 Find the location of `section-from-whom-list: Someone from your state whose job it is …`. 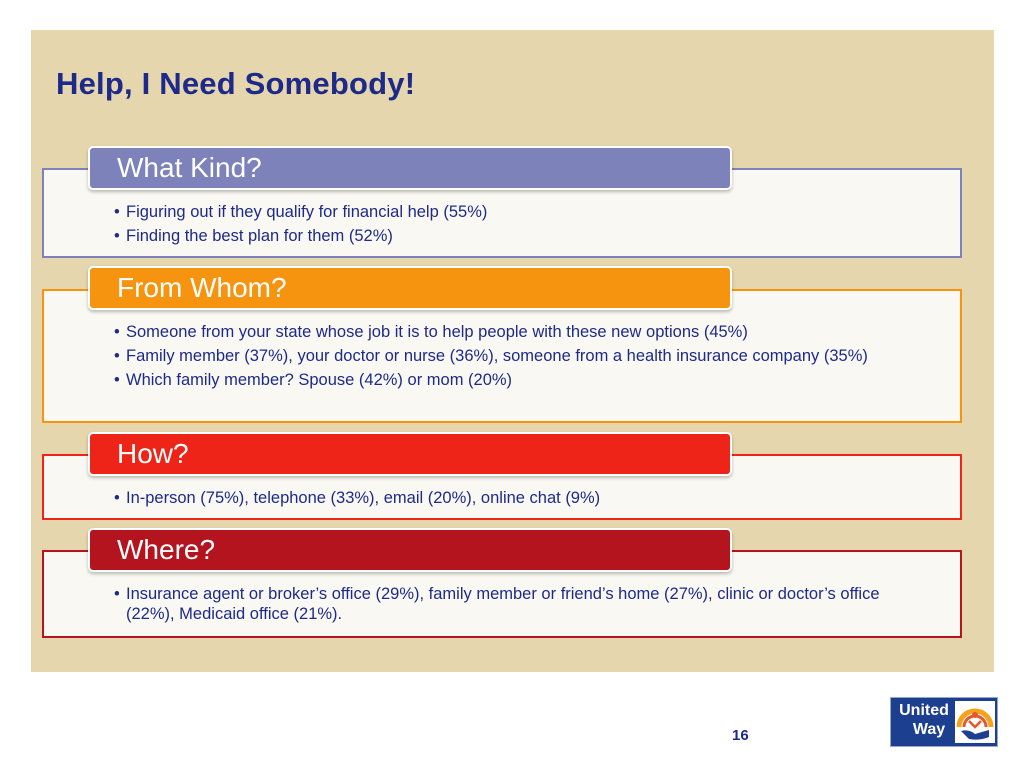

section-from-whom-list: Someone from your state whose job it is … is located at coordinates (504, 358).